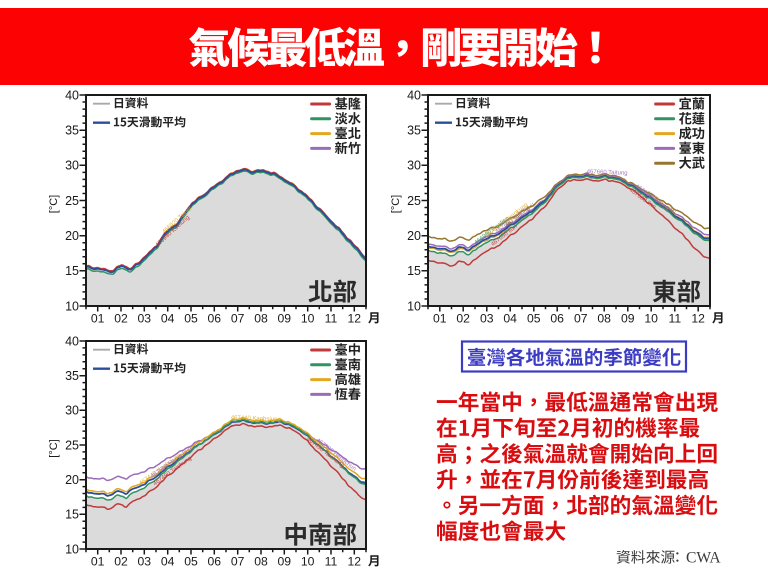 The width and height of the screenshot is (768, 576). I want to click on svg-text: CWA, so click(703, 558).